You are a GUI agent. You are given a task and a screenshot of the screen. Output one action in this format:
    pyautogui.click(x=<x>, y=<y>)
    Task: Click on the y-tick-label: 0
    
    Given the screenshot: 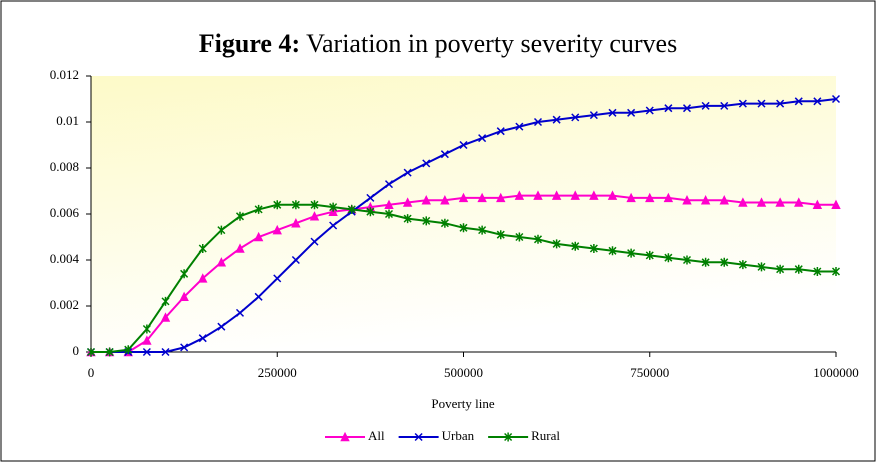 What is the action you would take?
    pyautogui.click(x=76, y=350)
    